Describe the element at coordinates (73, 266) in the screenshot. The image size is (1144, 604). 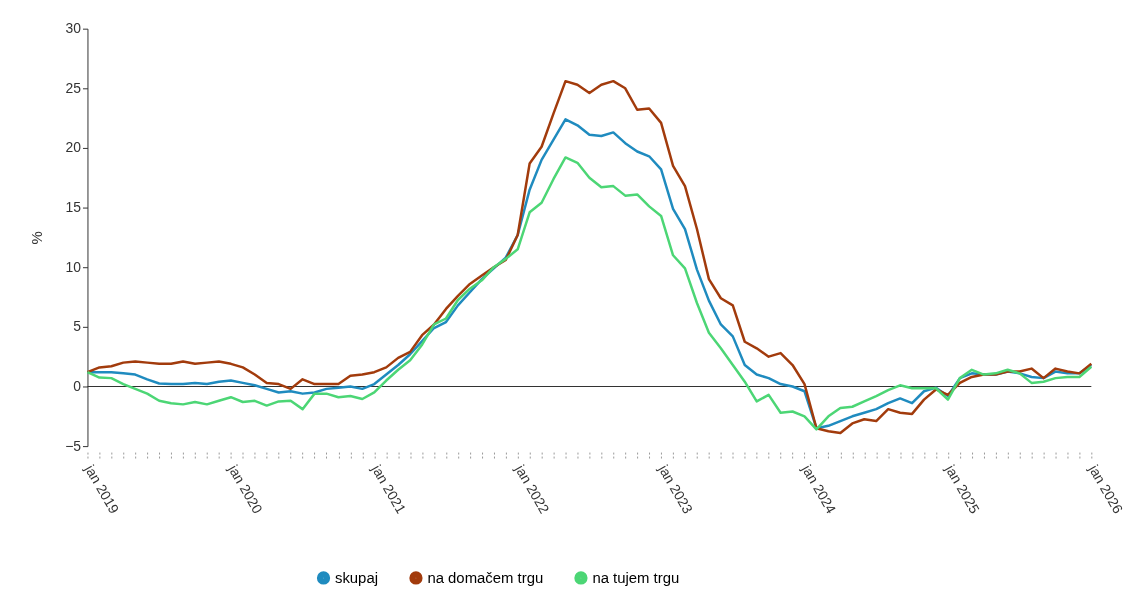
I see `y-tick-label: 10` at that location.